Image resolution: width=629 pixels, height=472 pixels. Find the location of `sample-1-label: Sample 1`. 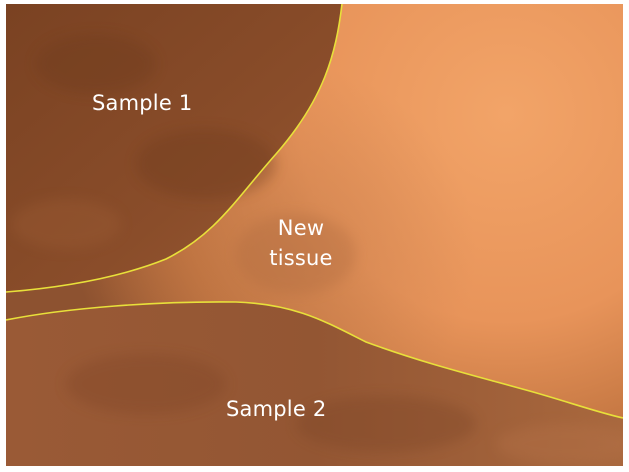

sample-1-label: Sample 1 is located at coordinates (142, 103).